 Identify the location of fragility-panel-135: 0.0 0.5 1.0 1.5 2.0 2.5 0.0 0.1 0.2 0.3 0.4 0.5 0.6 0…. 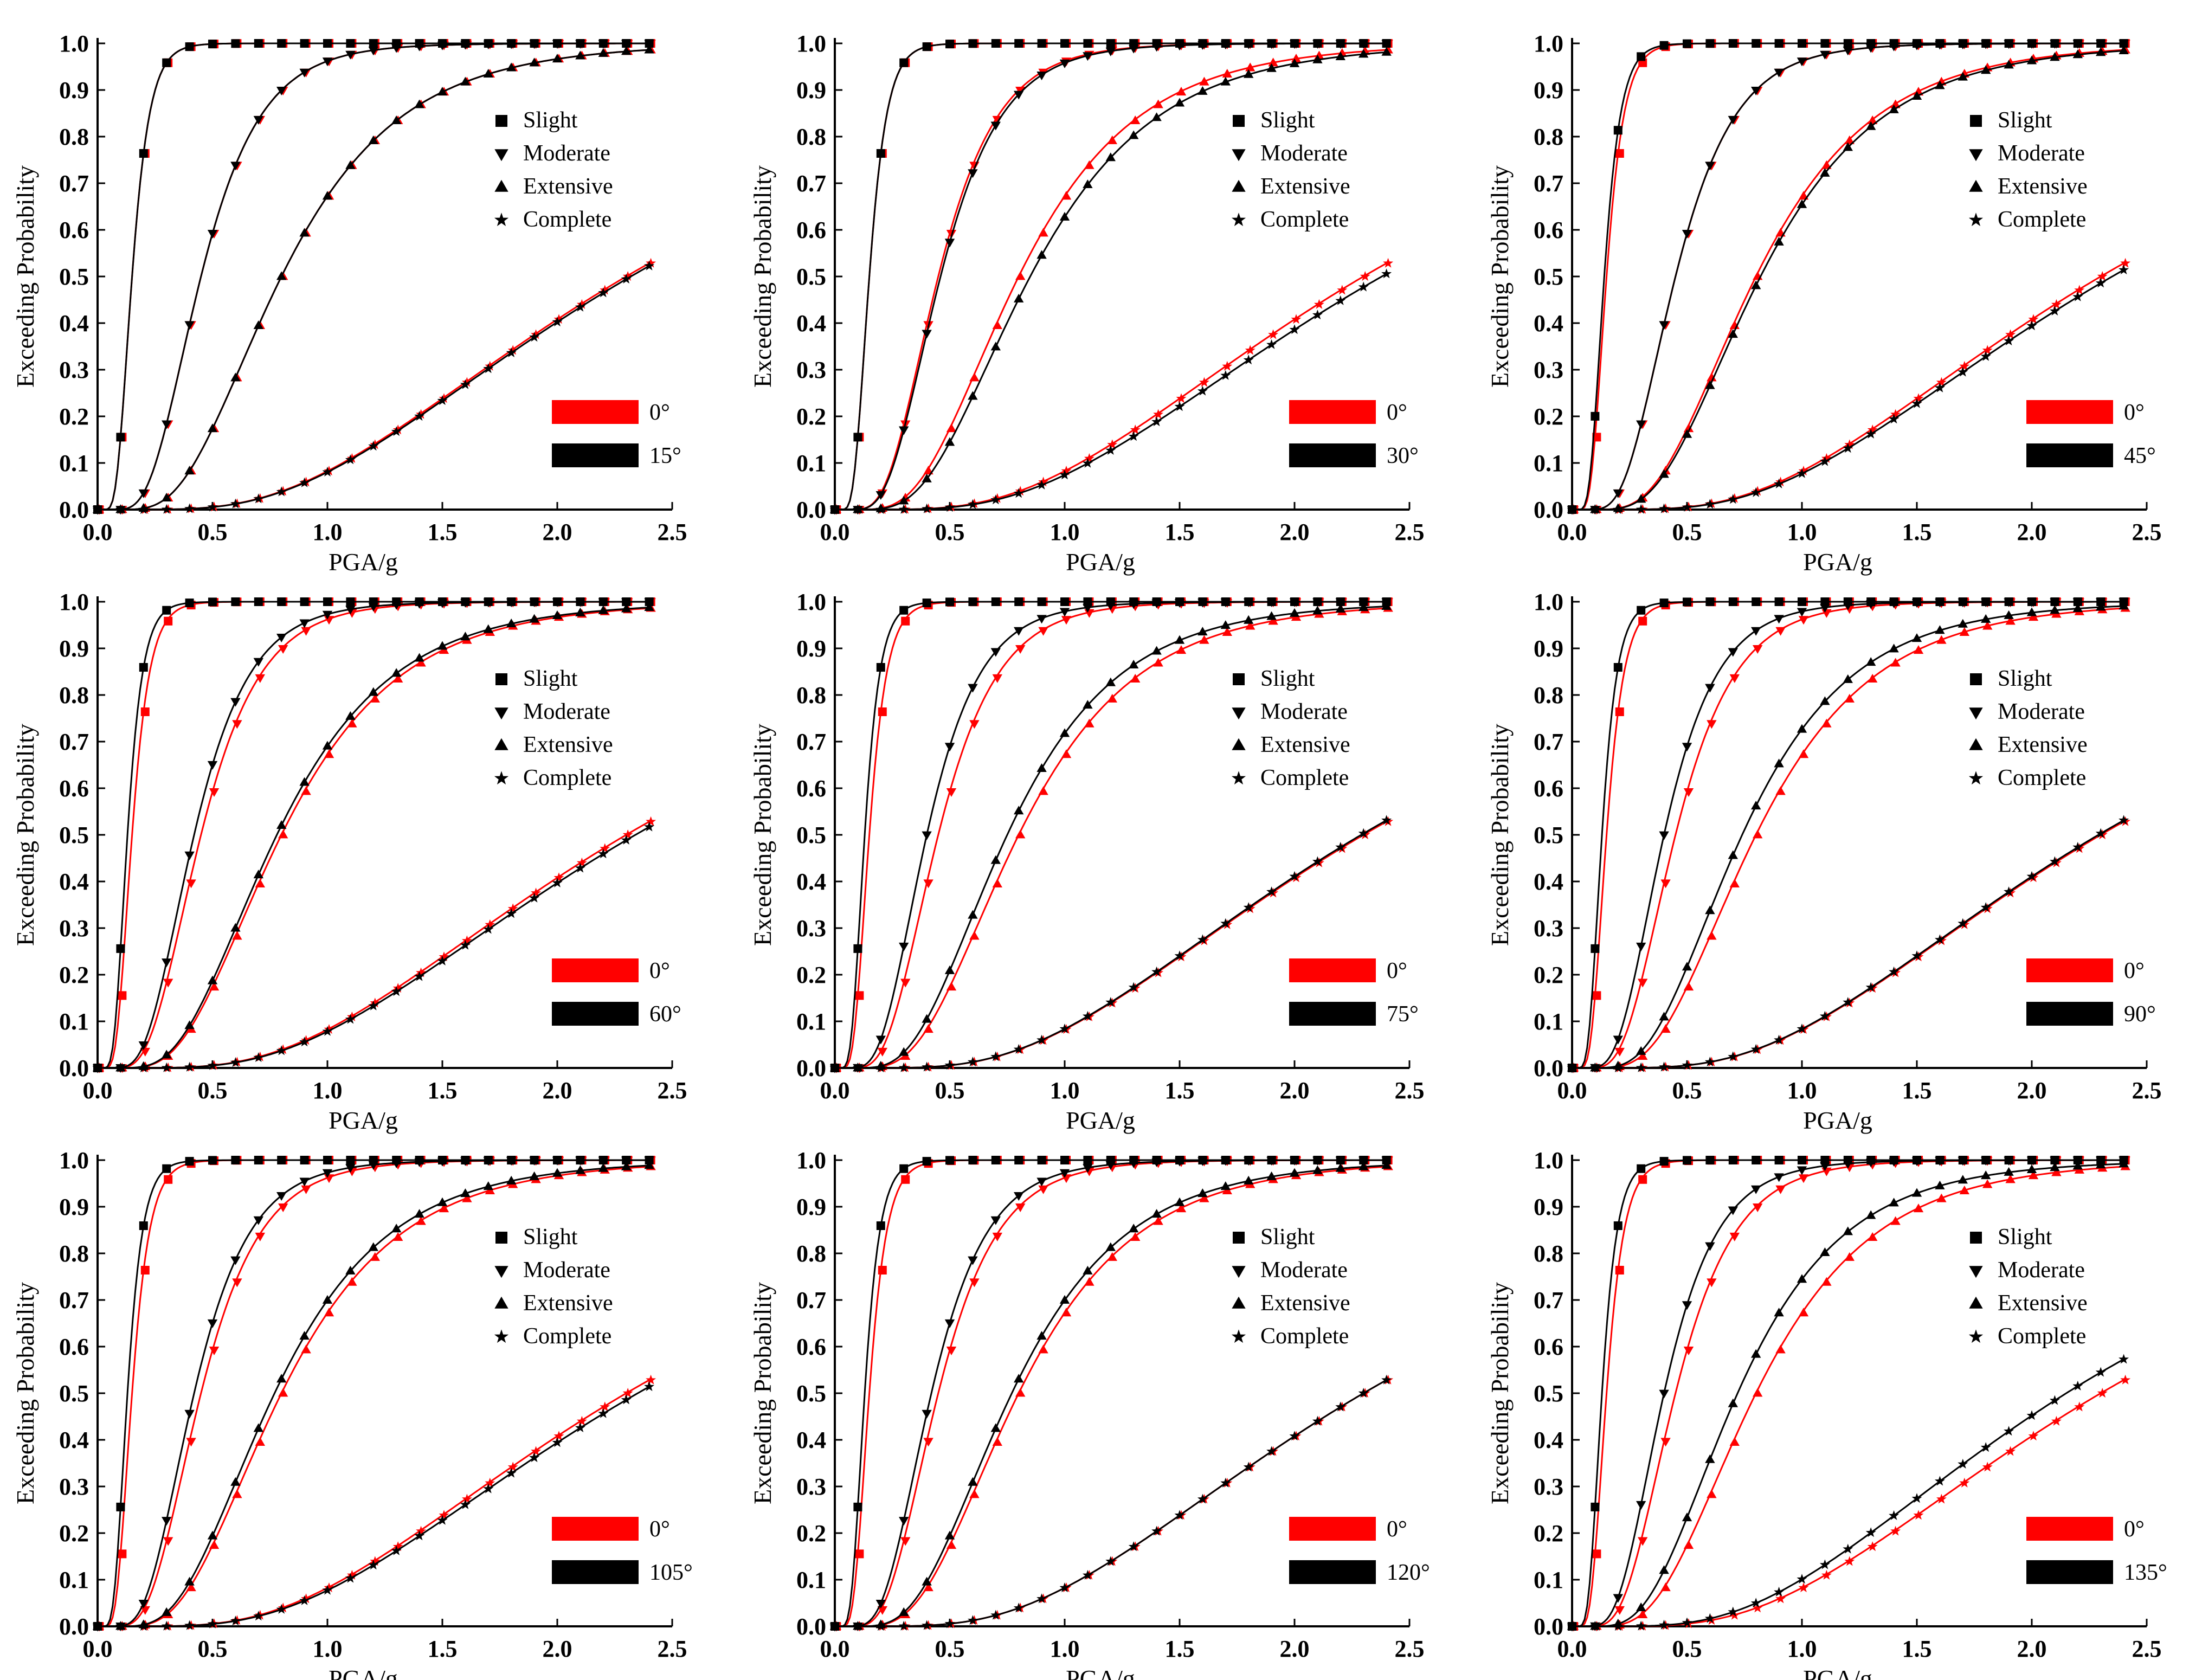
(1832, 1398).